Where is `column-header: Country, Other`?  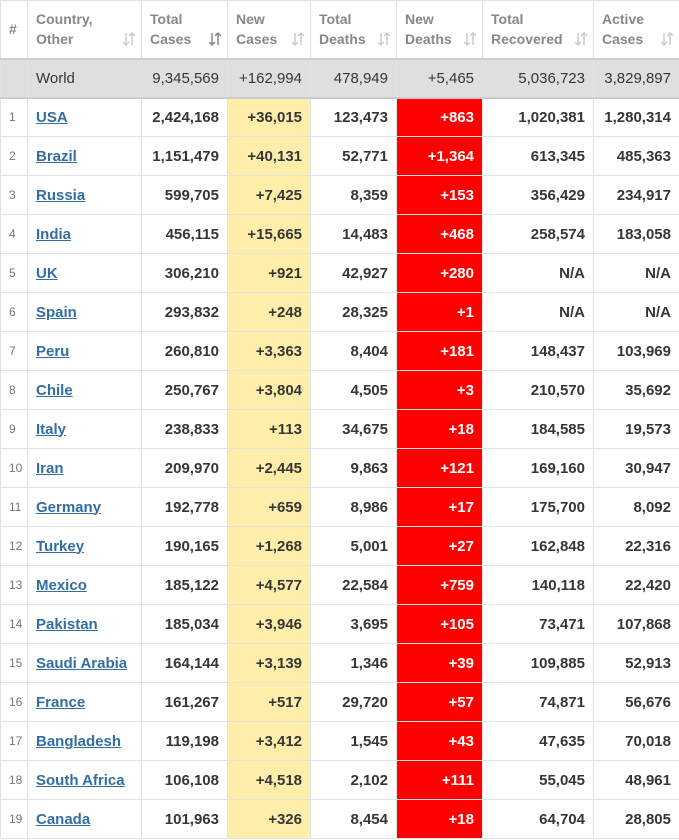 column-header: Country, Other is located at coordinates (84, 30).